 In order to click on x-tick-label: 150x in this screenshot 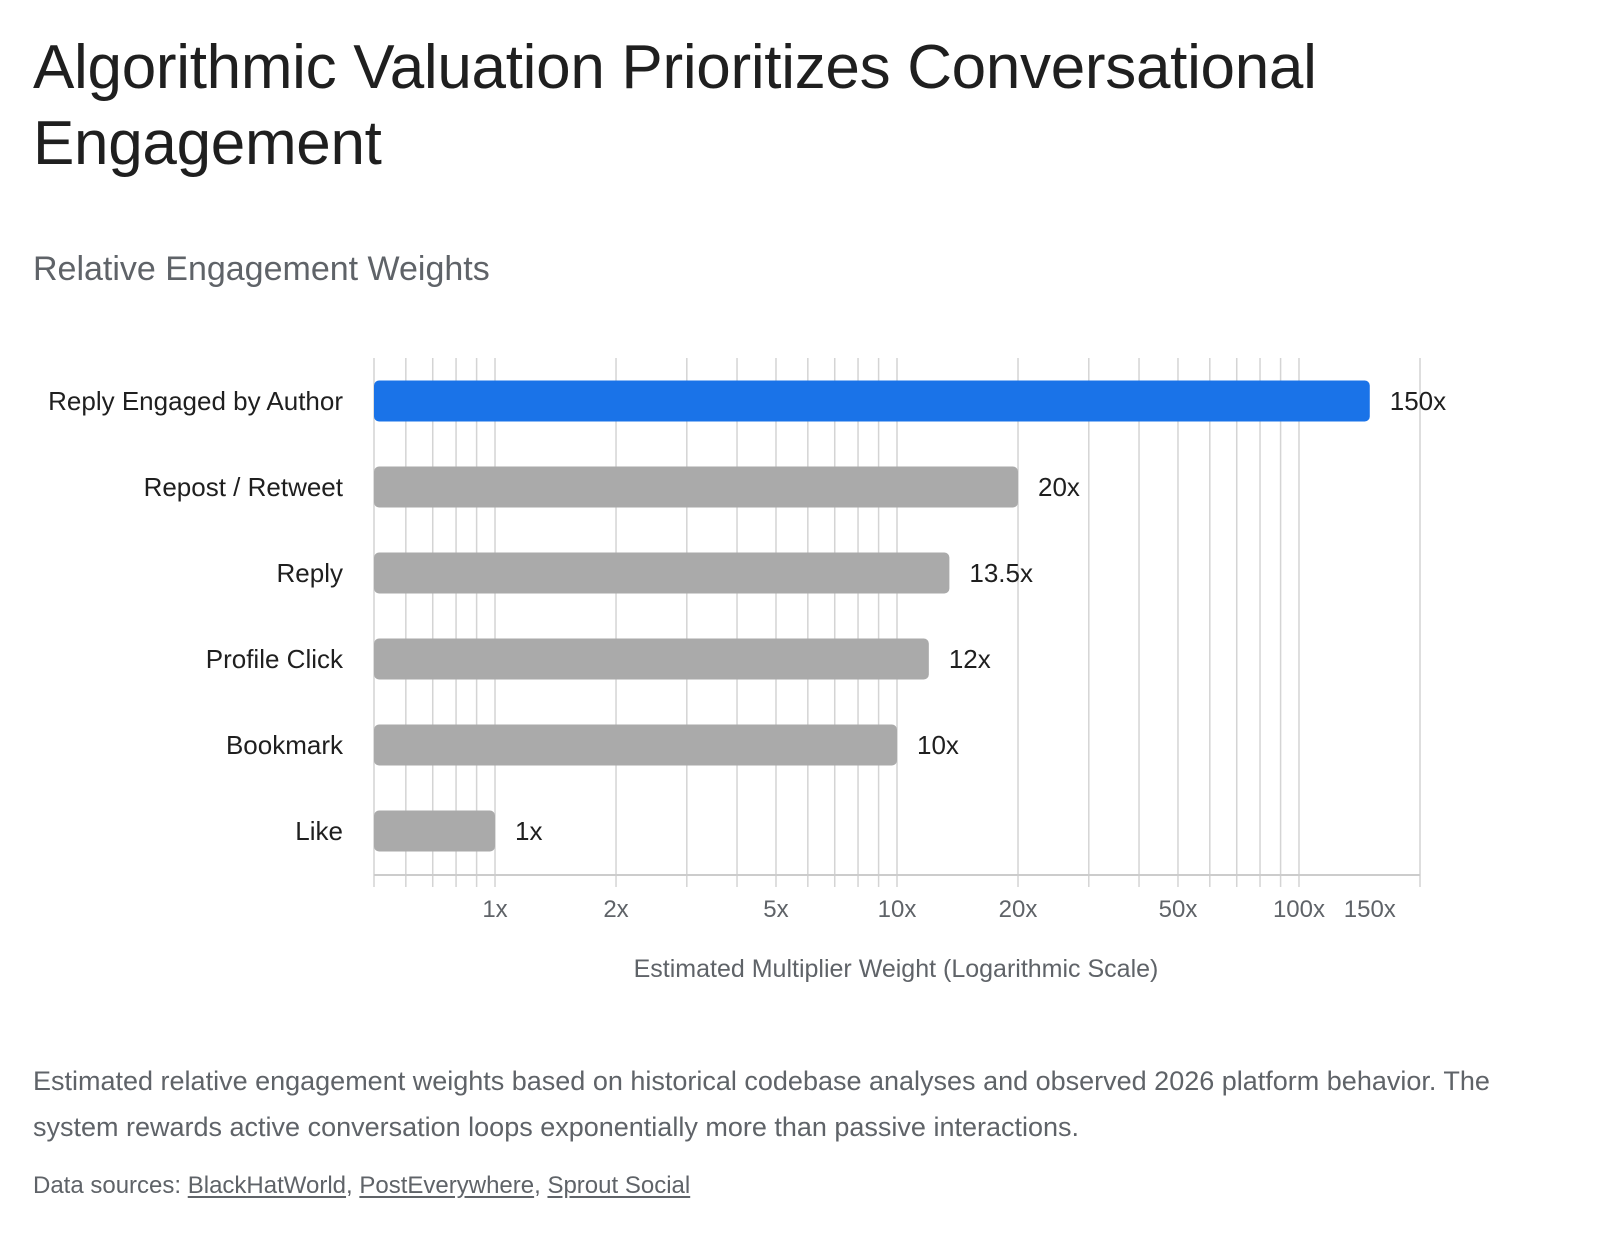, I will do `click(1370, 909)`.